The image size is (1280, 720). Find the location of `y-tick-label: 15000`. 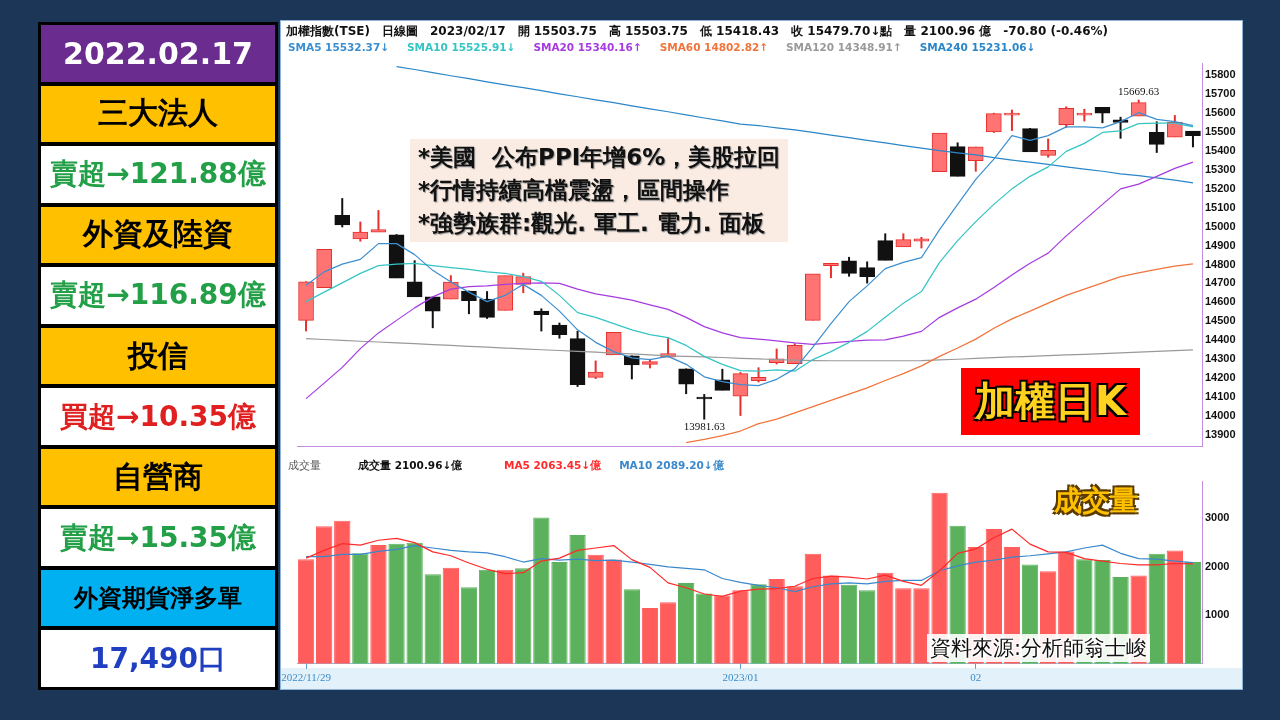

y-tick-label: 15000 is located at coordinates (1220, 225).